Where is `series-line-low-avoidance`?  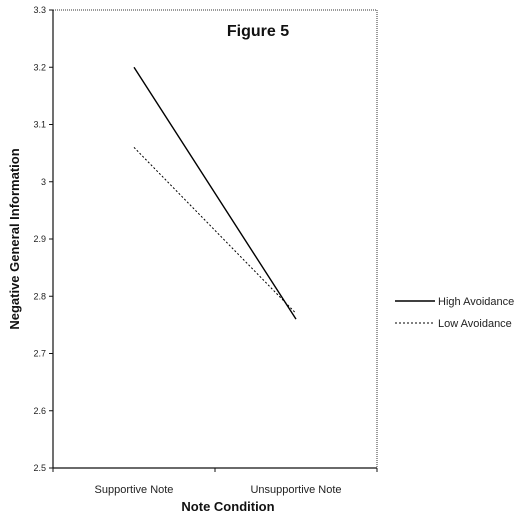
series-line-low-avoidance is located at coordinates (215, 230).